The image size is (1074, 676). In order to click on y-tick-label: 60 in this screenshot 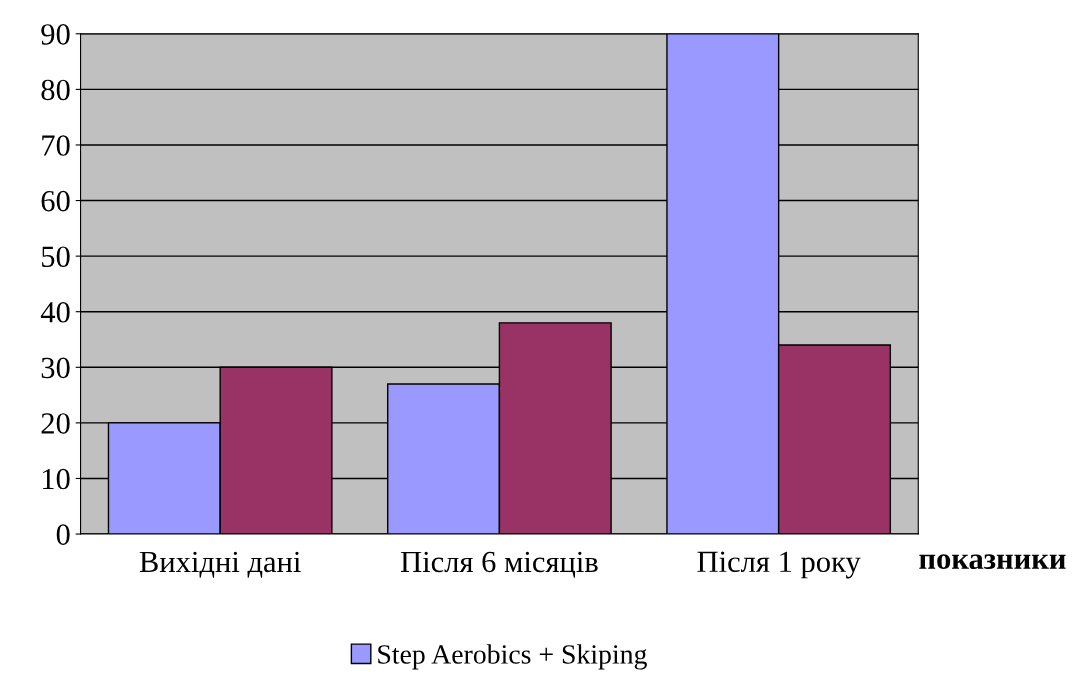, I will do `click(55, 201)`.